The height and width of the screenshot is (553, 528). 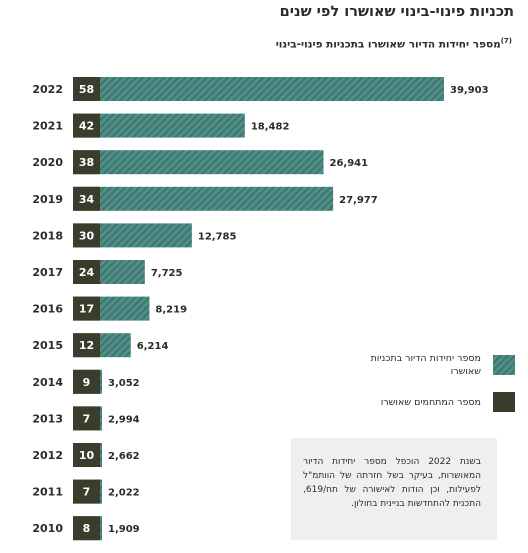 What do you see at coordinates (124, 493) in the screenshot?
I see `units-value-label: 2,022` at bounding box center [124, 493].